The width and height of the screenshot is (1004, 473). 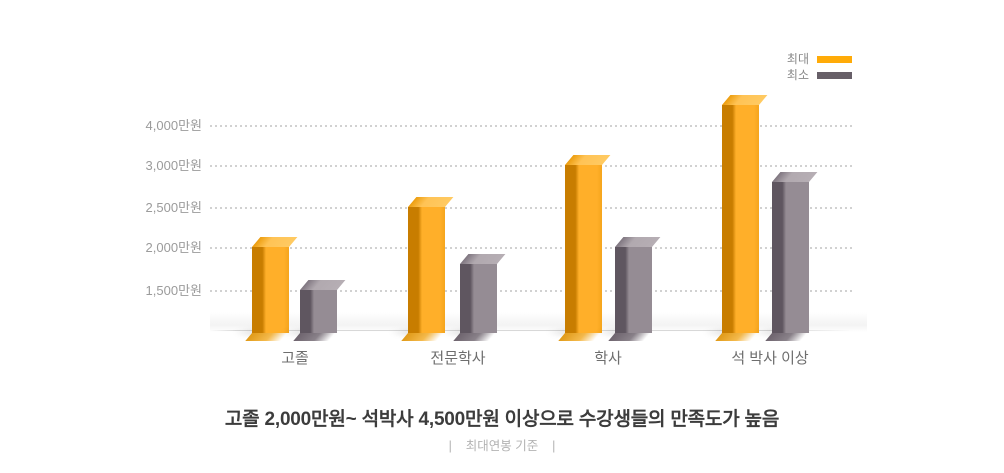 What do you see at coordinates (502, 446) in the screenshot?
I see `chart-caption: | 최대연봉 기준 |` at bounding box center [502, 446].